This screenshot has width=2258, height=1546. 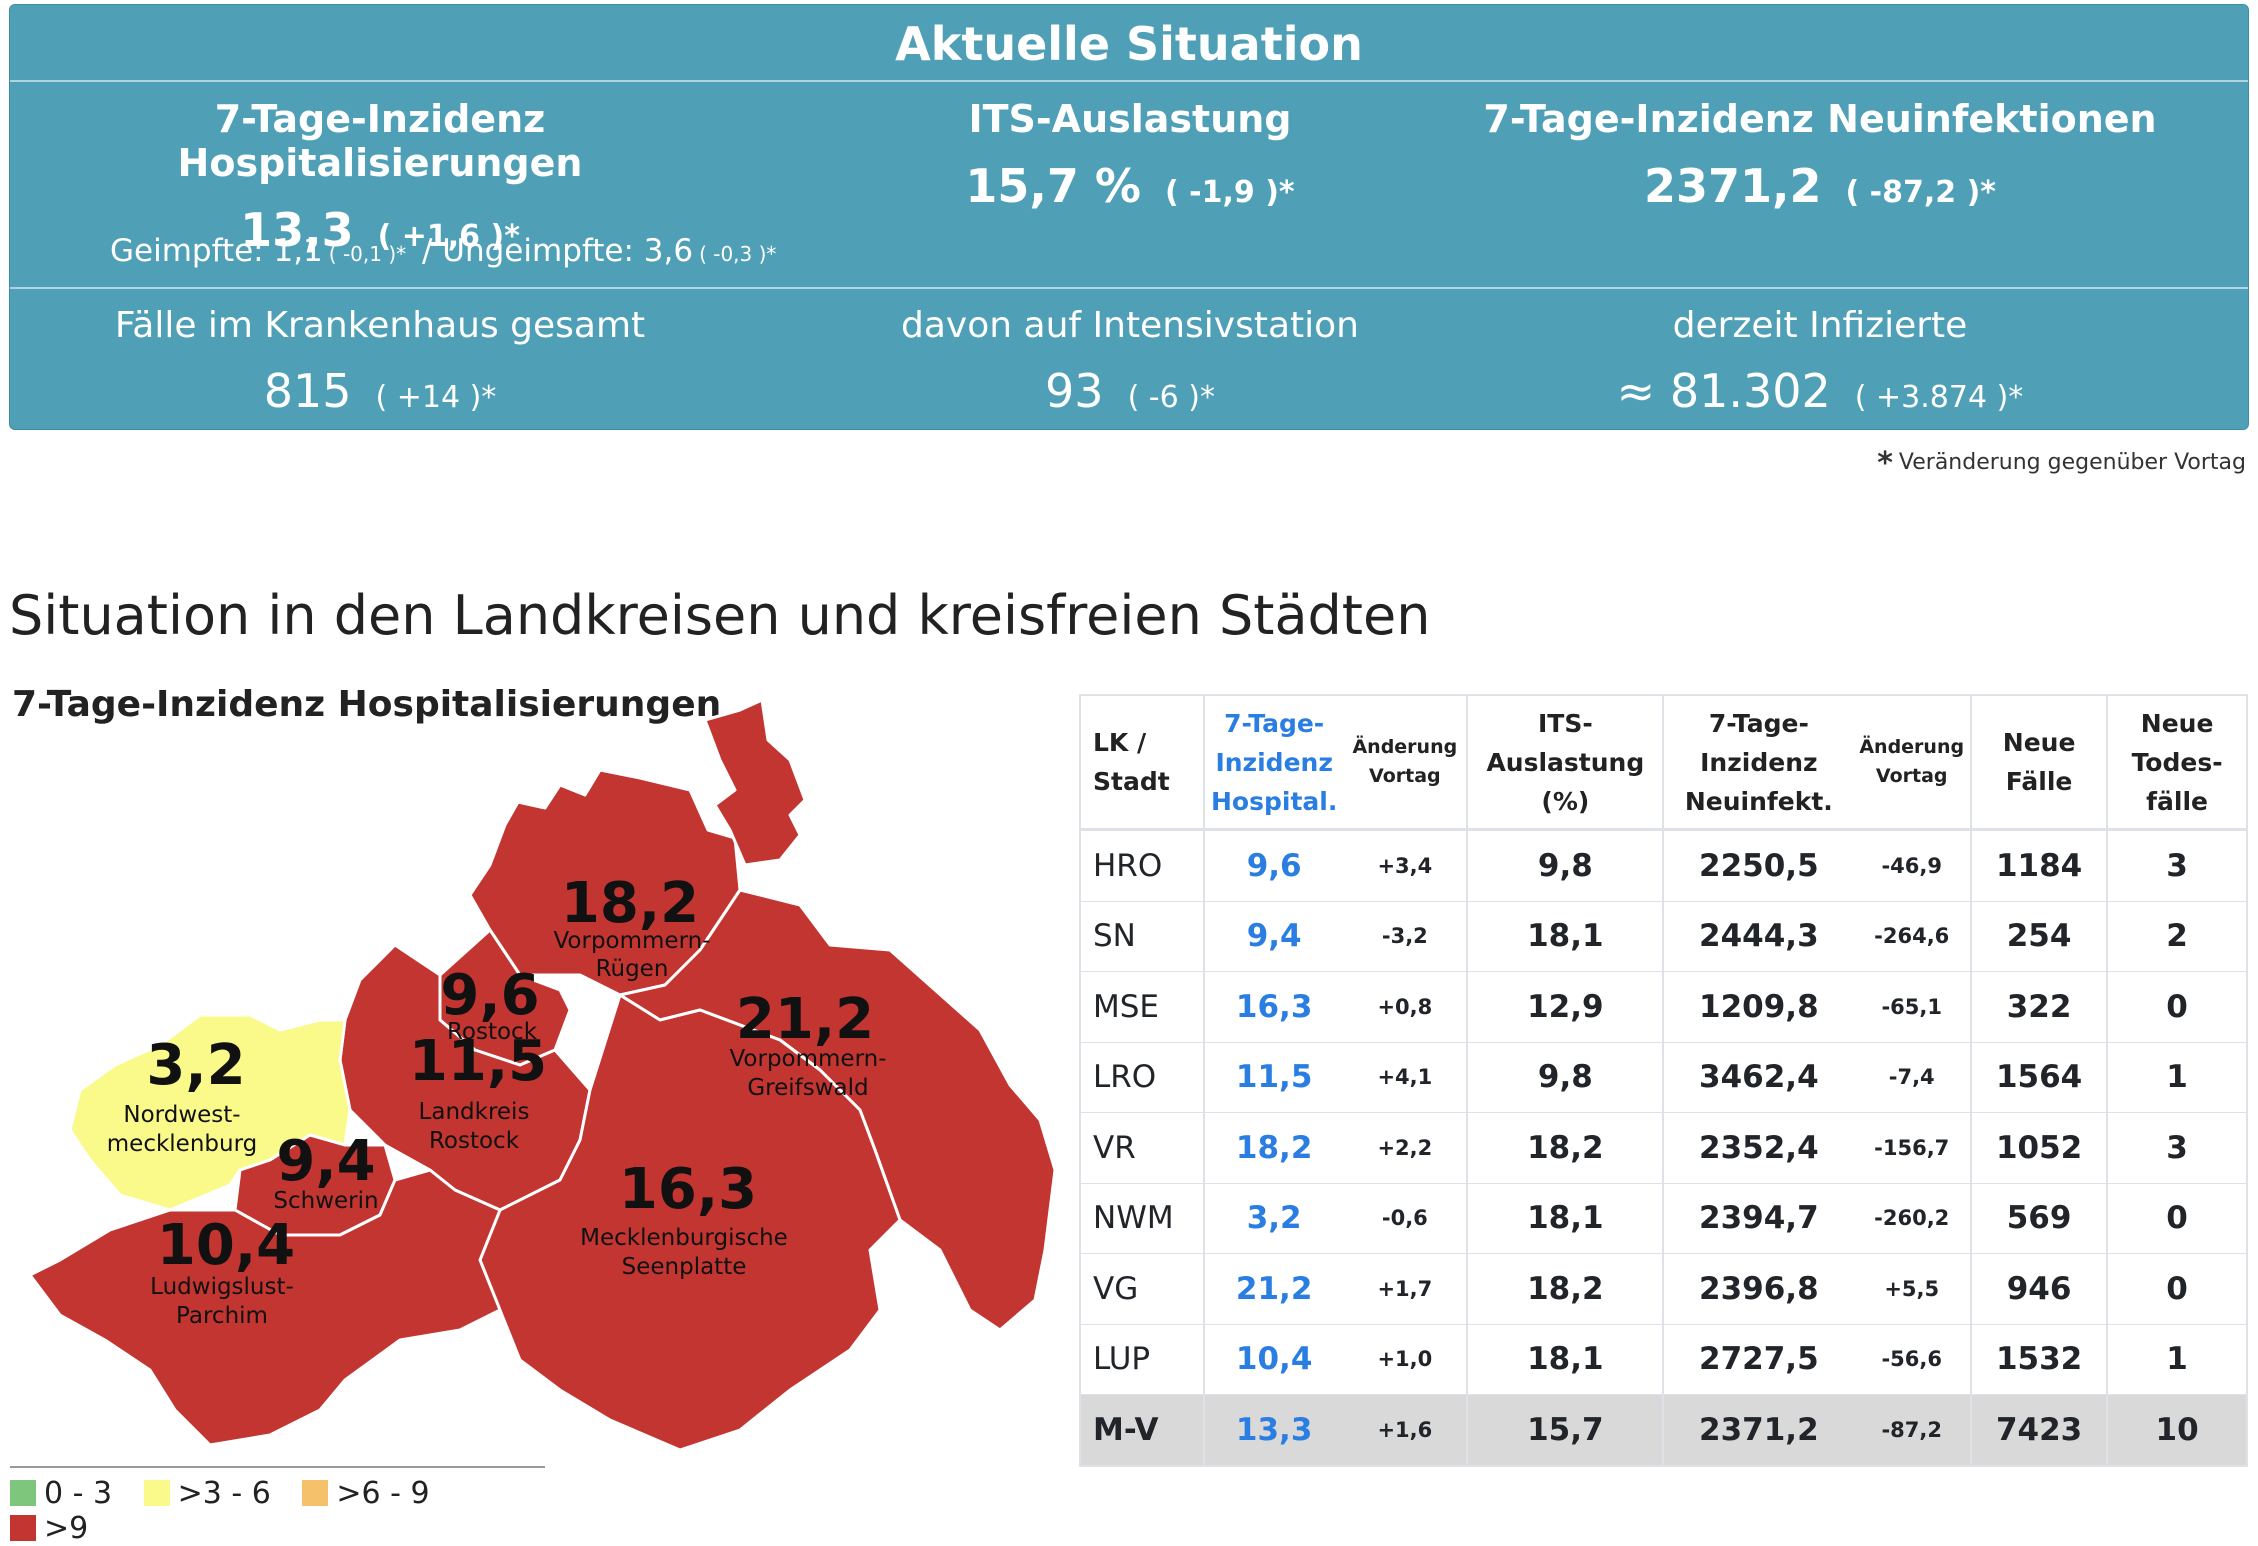 I want to click on kpi-hosp-change: ( +1,6 )*, so click(x=448, y=236).